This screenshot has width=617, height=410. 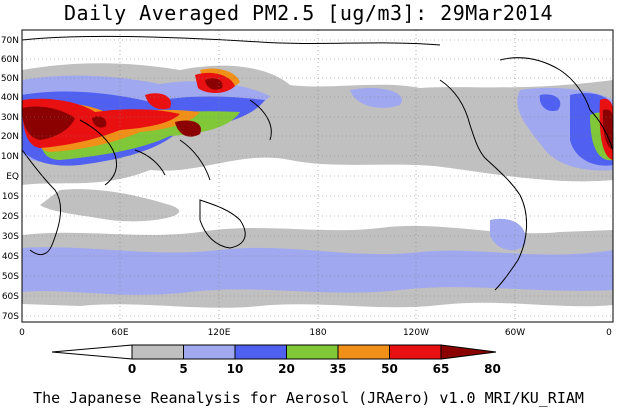 What do you see at coordinates (308, 13) in the screenshot?
I see `map-title: Daily Averaged PM2.5 [ug/m3]: 29Mar2014` at bounding box center [308, 13].